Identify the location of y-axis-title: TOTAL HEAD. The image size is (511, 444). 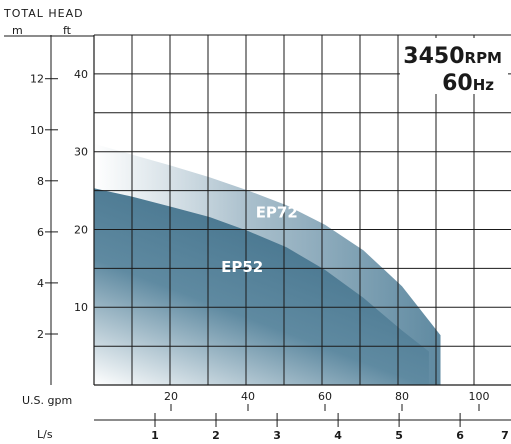
(43, 13).